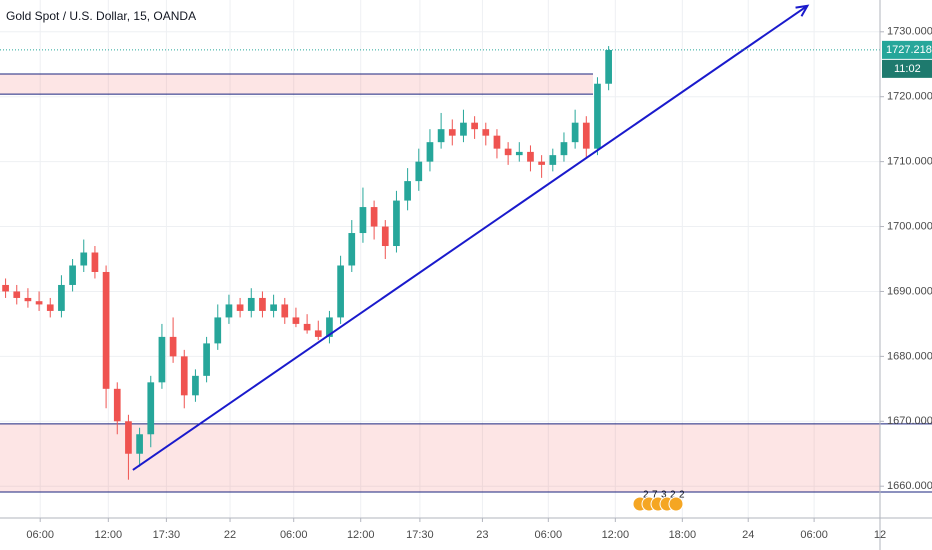 The height and width of the screenshot is (550, 932). I want to click on x-tick-label: 18:00, so click(683, 535).